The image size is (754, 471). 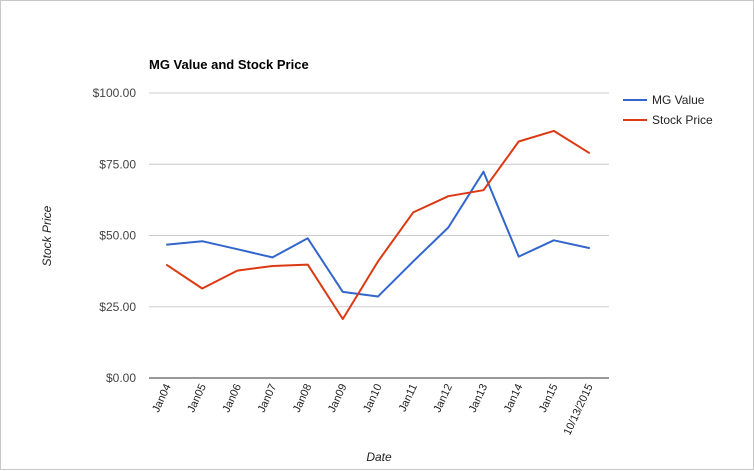 I want to click on y-axis-ticks: $0.00 $25.00 $50.00 $75.00 $100.00, so click(x=115, y=235).